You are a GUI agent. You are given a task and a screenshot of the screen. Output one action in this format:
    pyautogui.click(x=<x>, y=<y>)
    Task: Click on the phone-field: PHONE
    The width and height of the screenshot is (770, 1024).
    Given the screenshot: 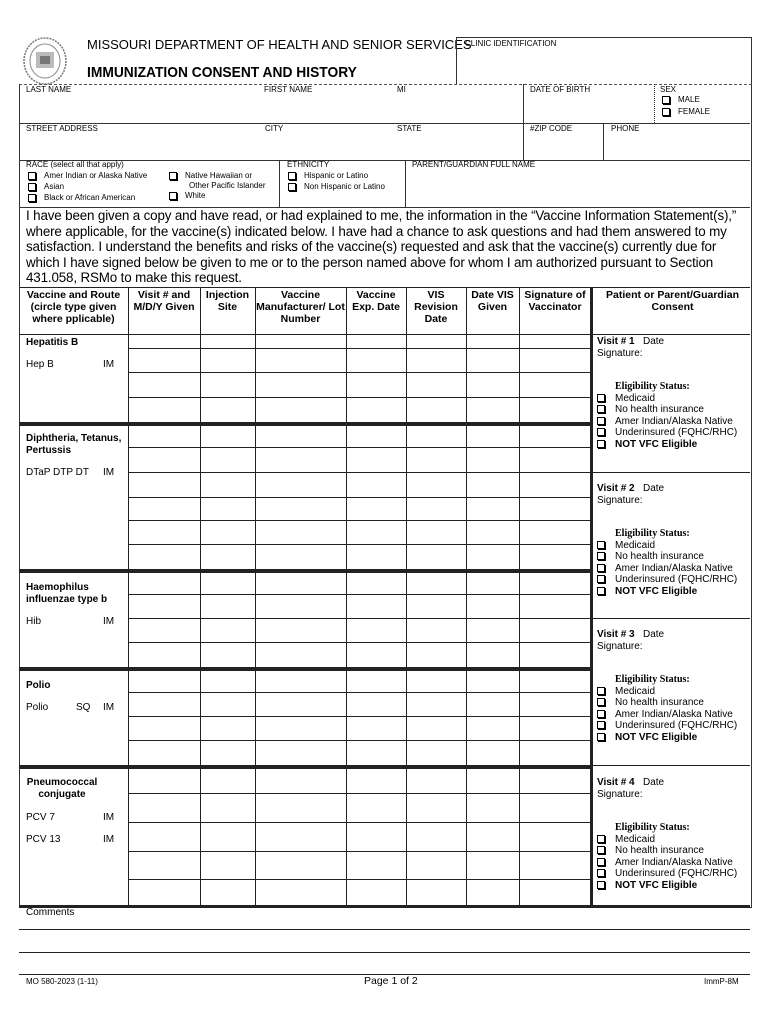 What is the action you would take?
    pyautogui.click(x=625, y=128)
    